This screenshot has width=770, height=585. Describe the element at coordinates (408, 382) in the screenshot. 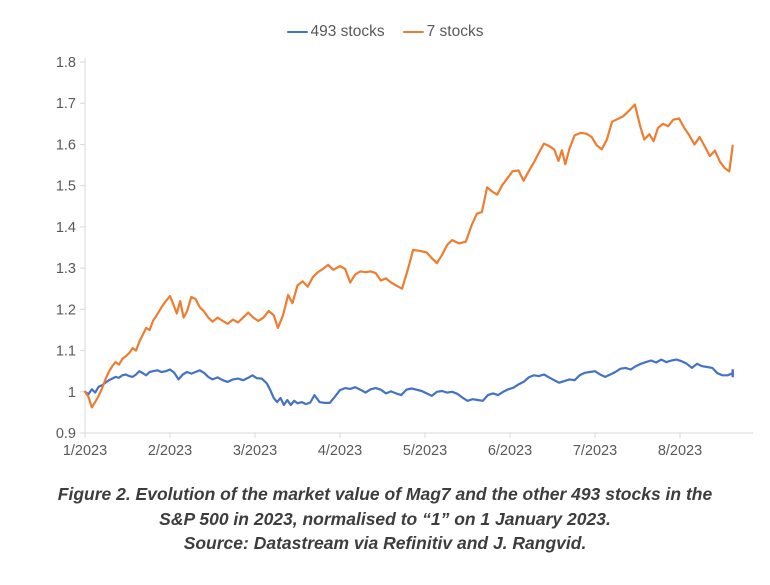

I see `series-line-493-stocks` at that location.